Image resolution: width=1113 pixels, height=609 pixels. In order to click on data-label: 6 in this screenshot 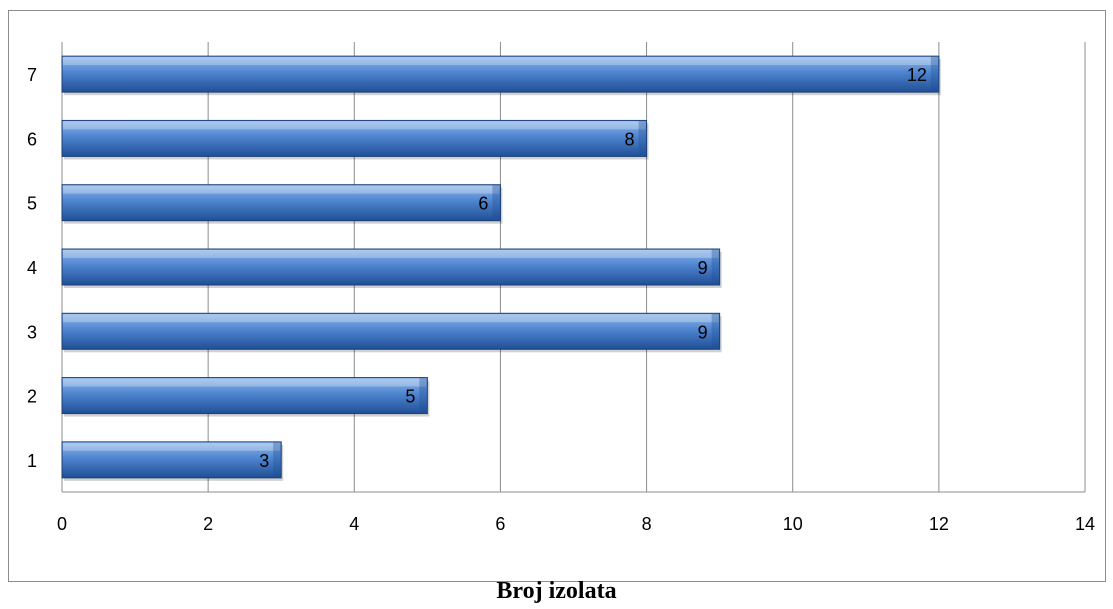, I will do `click(483, 204)`.